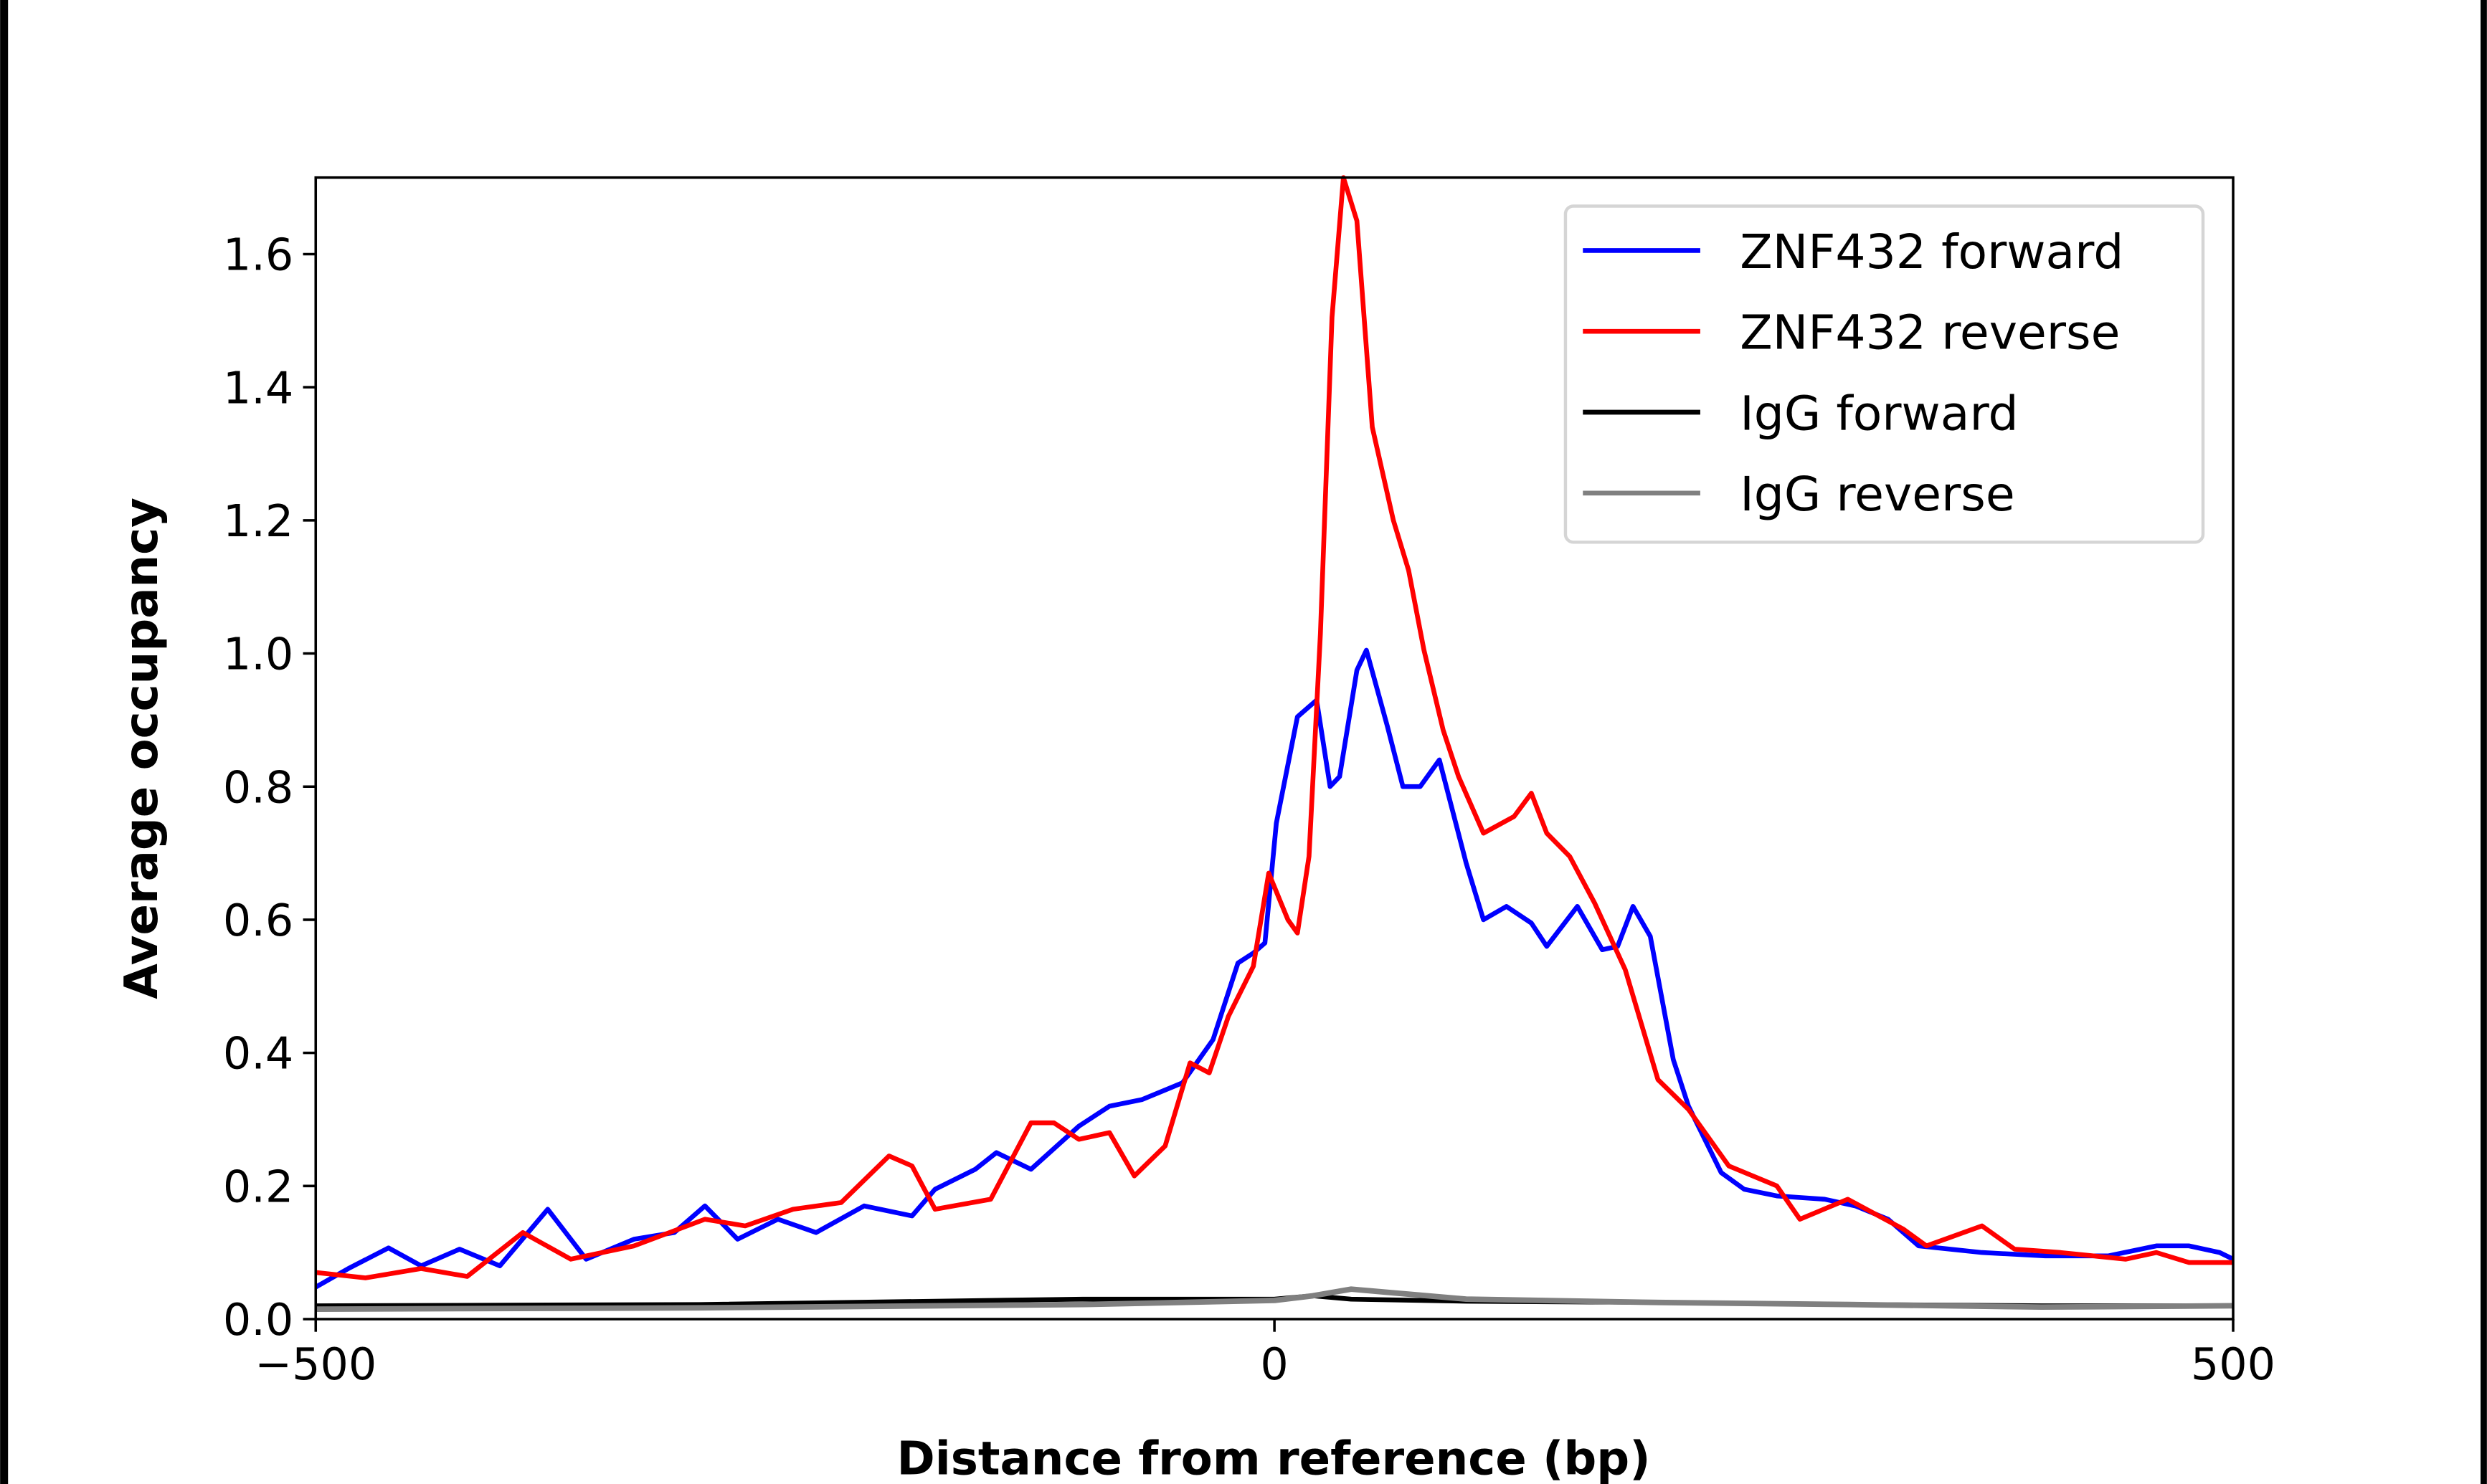  Describe the element at coordinates (142, 749) in the screenshot. I see `y-axis-label: Average occupancy` at that location.